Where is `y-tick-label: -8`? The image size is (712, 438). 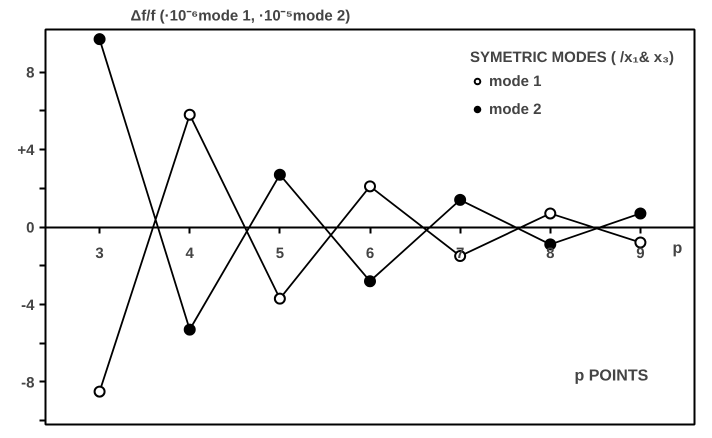 y-tick-label: -8 is located at coordinates (28, 383).